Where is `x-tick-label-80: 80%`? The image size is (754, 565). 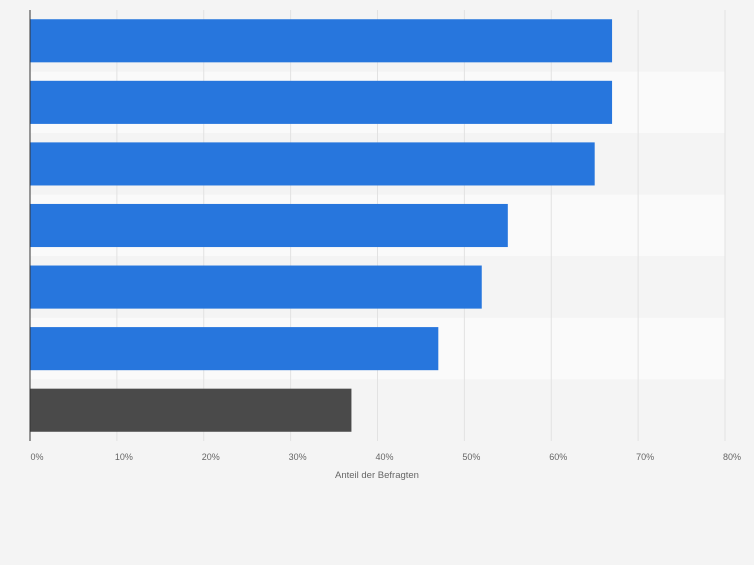 x-tick-label-80: 80% is located at coordinates (732, 457).